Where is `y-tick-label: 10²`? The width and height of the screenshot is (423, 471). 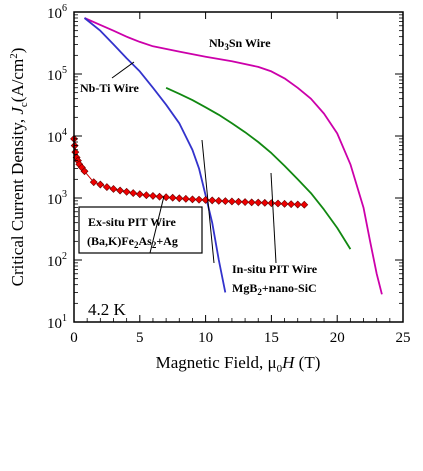
y-tick-label: 10² is located at coordinates (57, 260).